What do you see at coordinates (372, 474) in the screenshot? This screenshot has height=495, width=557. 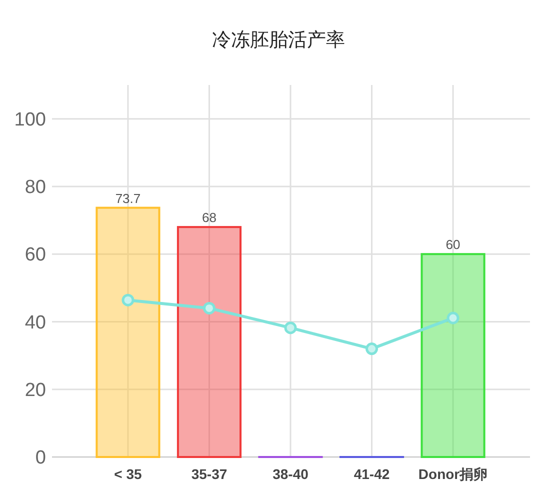 I see `x-tick-label: 41-42` at bounding box center [372, 474].